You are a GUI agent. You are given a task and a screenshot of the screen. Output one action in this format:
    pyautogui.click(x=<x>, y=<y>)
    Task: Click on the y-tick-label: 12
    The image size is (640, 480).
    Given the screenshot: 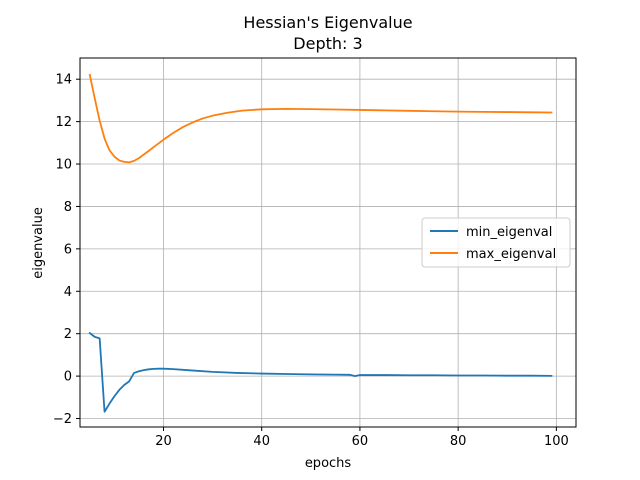 What is the action you would take?
    pyautogui.click(x=63, y=122)
    